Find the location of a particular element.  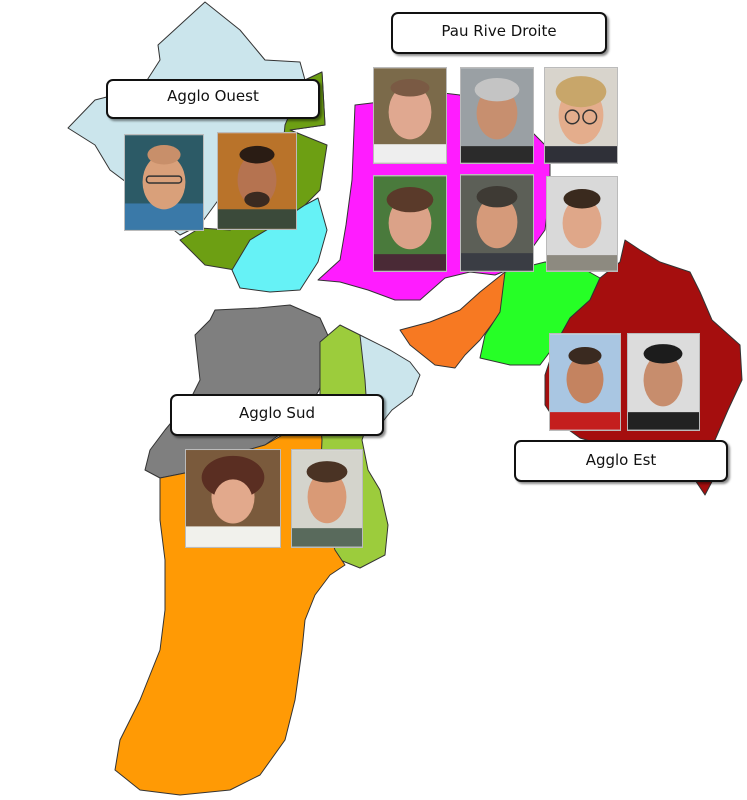

zone-label-agglo-sud: Agglo Sud is located at coordinates (277, 415).